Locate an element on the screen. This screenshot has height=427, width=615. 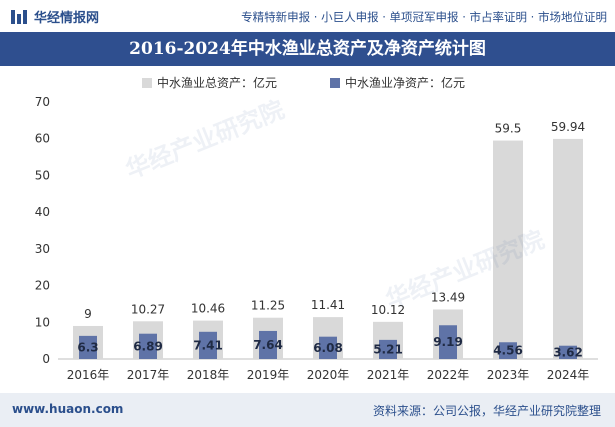
bar-label-total: 11.41 is located at coordinates (328, 305).